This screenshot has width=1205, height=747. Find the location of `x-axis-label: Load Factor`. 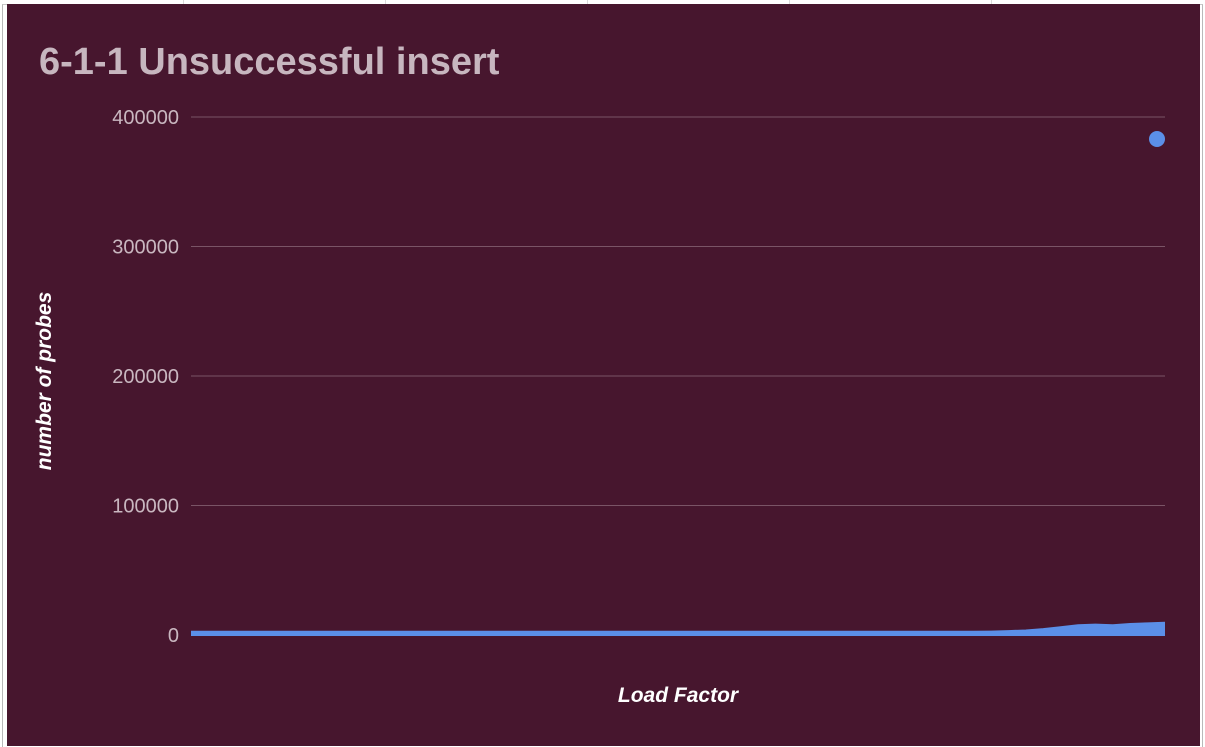

x-axis-label: Load Factor is located at coordinates (679, 695).